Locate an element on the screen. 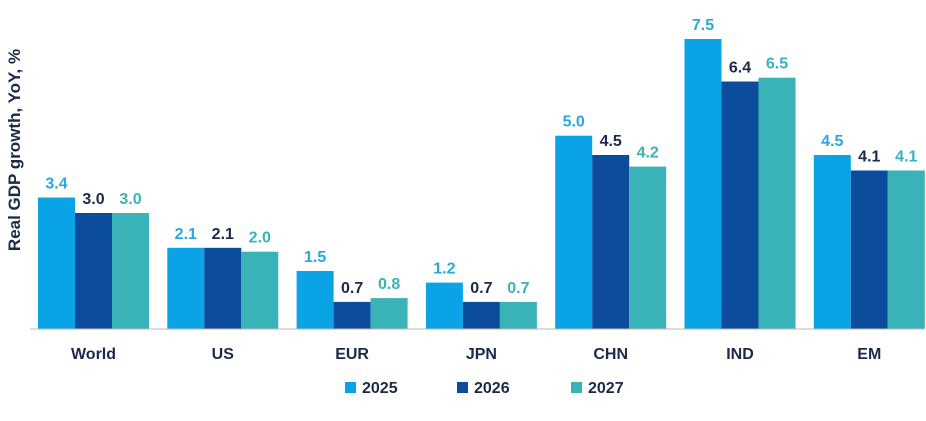  legend-label-2025: 2025 is located at coordinates (380, 388).